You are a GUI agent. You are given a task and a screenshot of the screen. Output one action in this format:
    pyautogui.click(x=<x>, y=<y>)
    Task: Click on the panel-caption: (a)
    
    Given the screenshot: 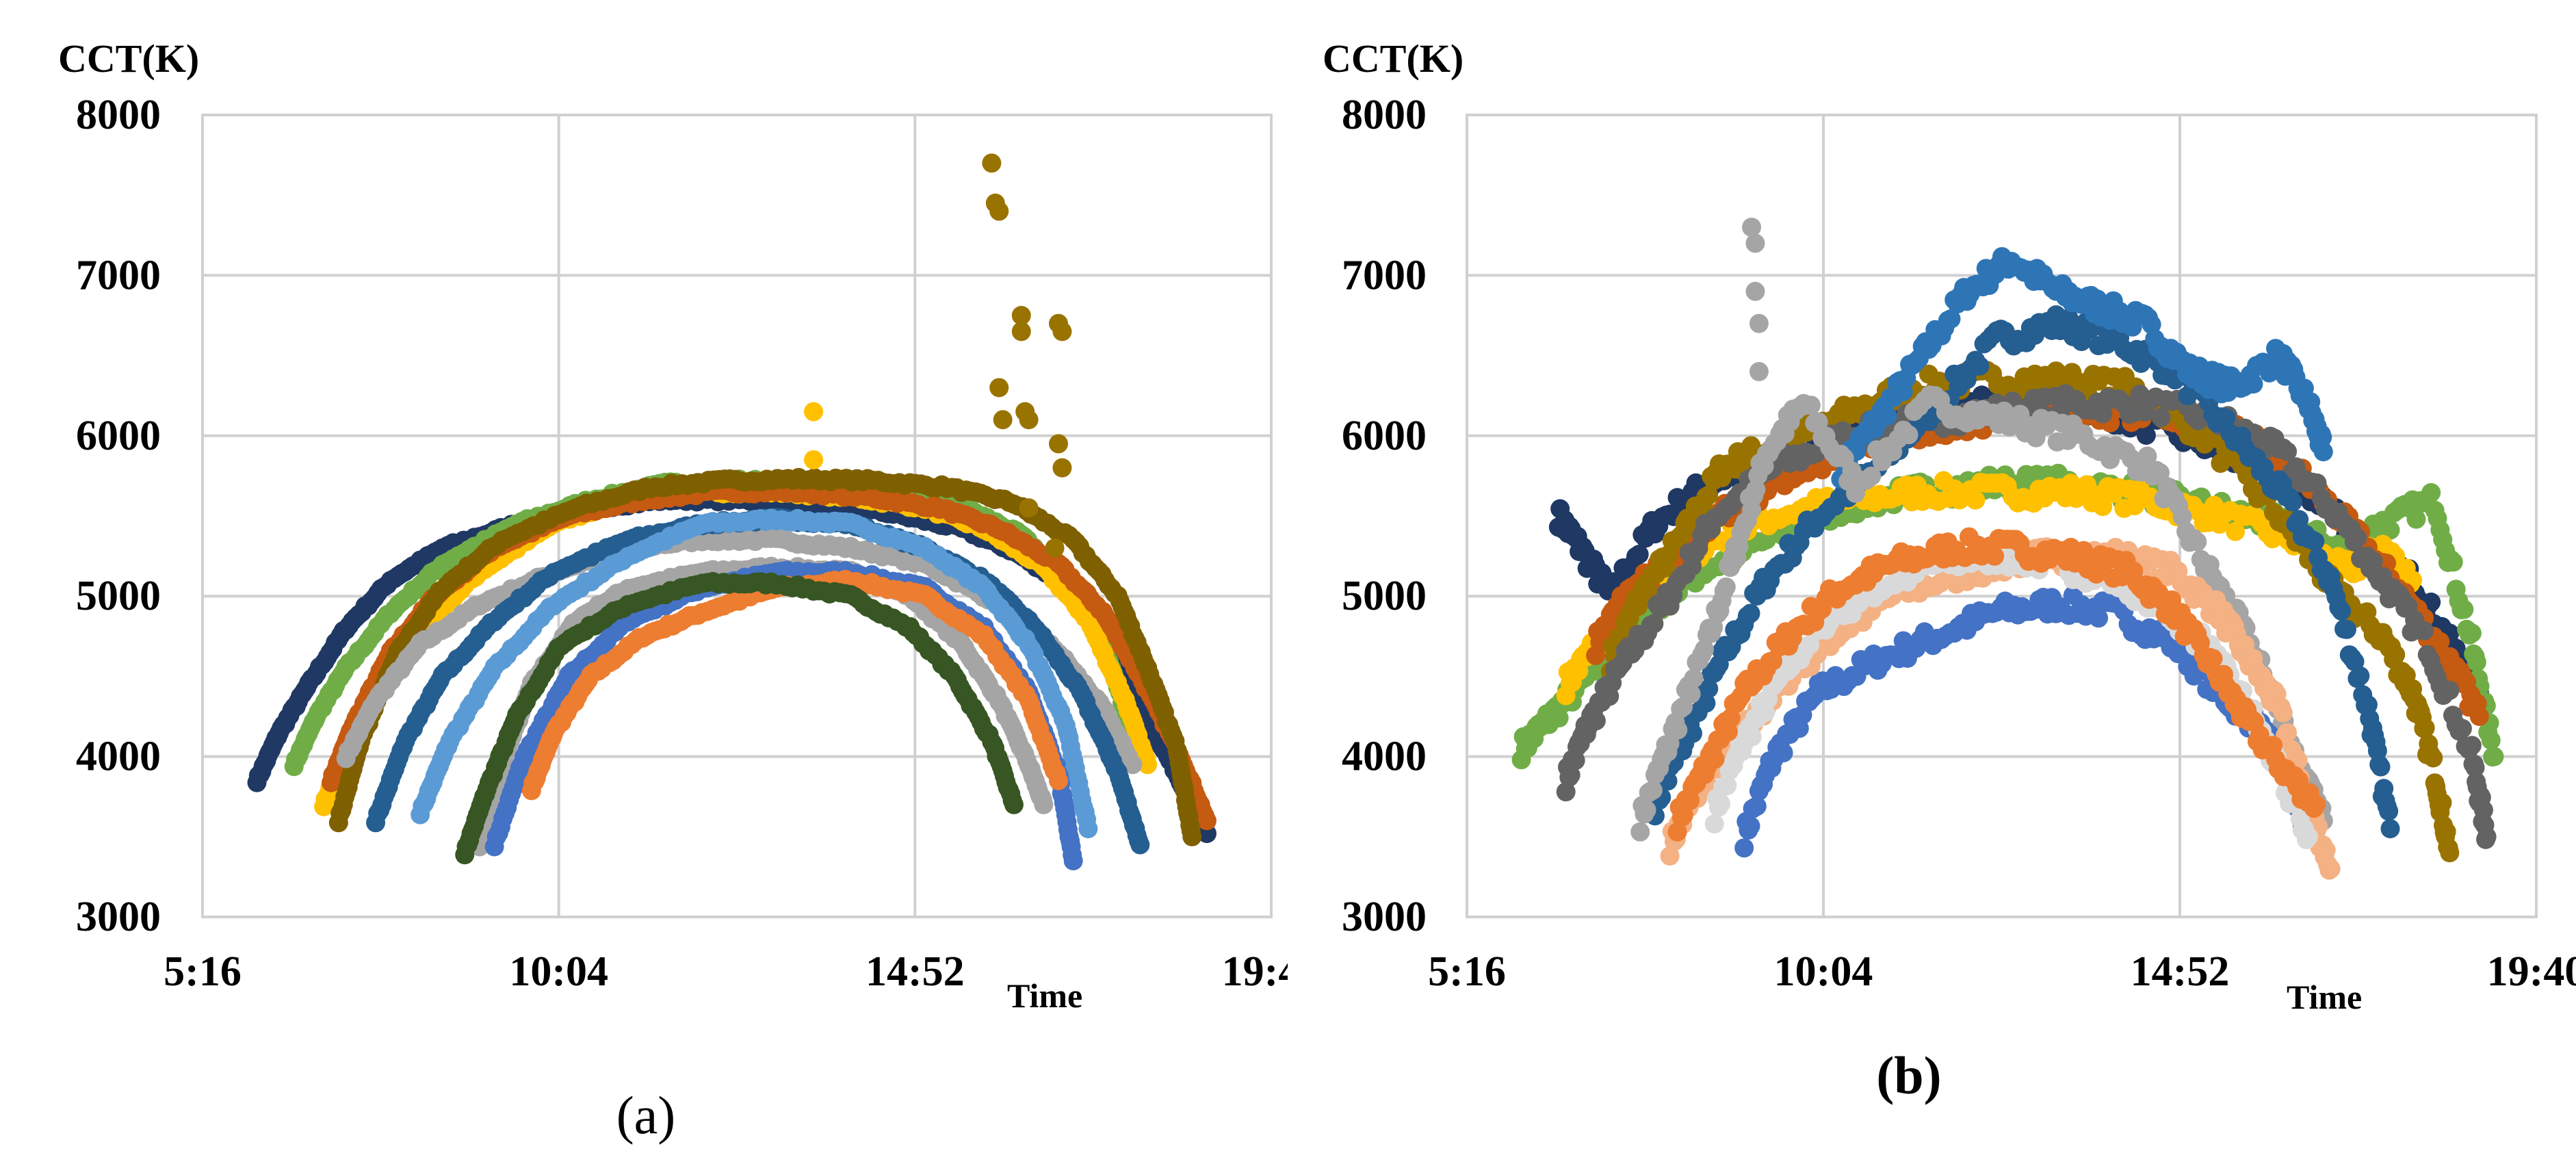 What is the action you would take?
    pyautogui.click(x=646, y=1115)
    